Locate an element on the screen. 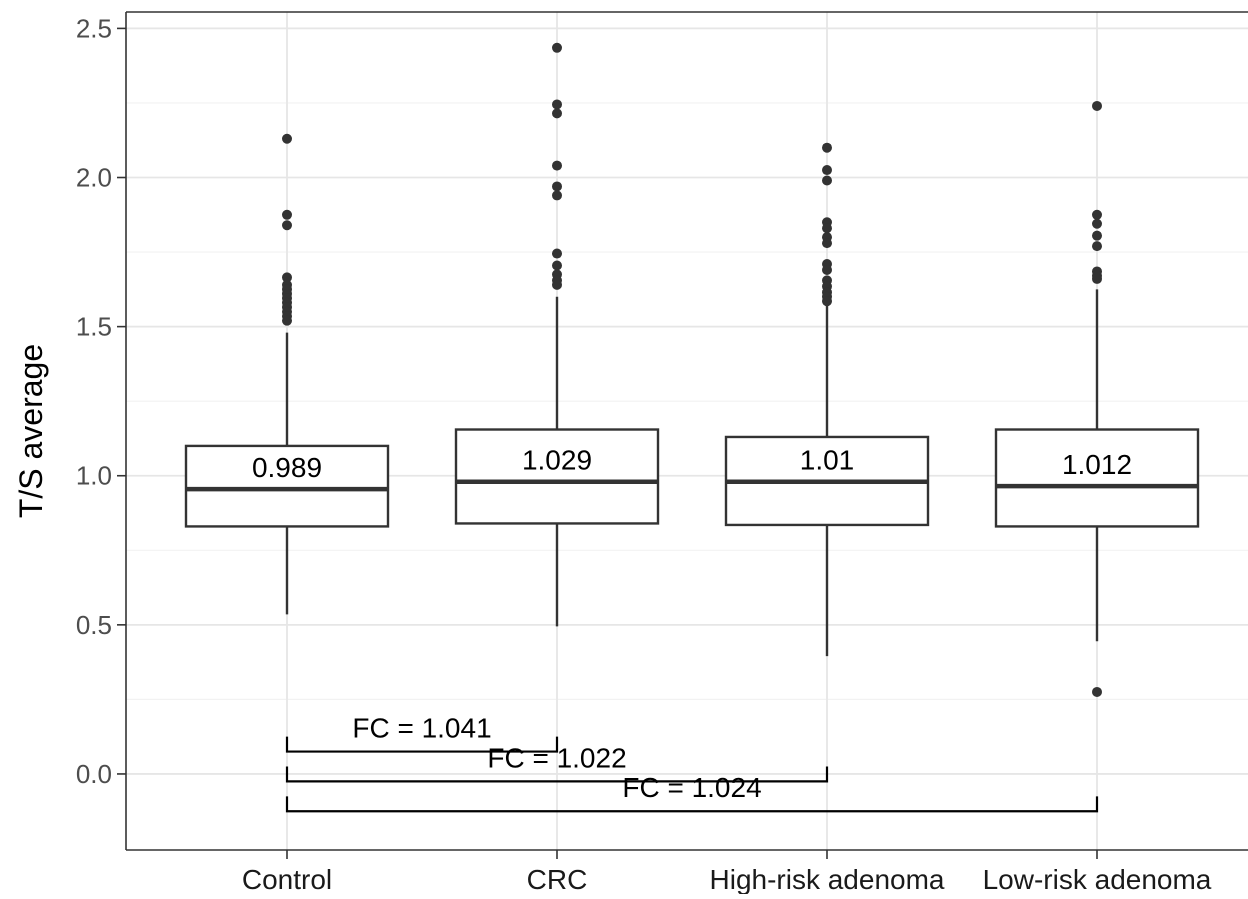  box-group: 1.029 is located at coordinates (557, 334).